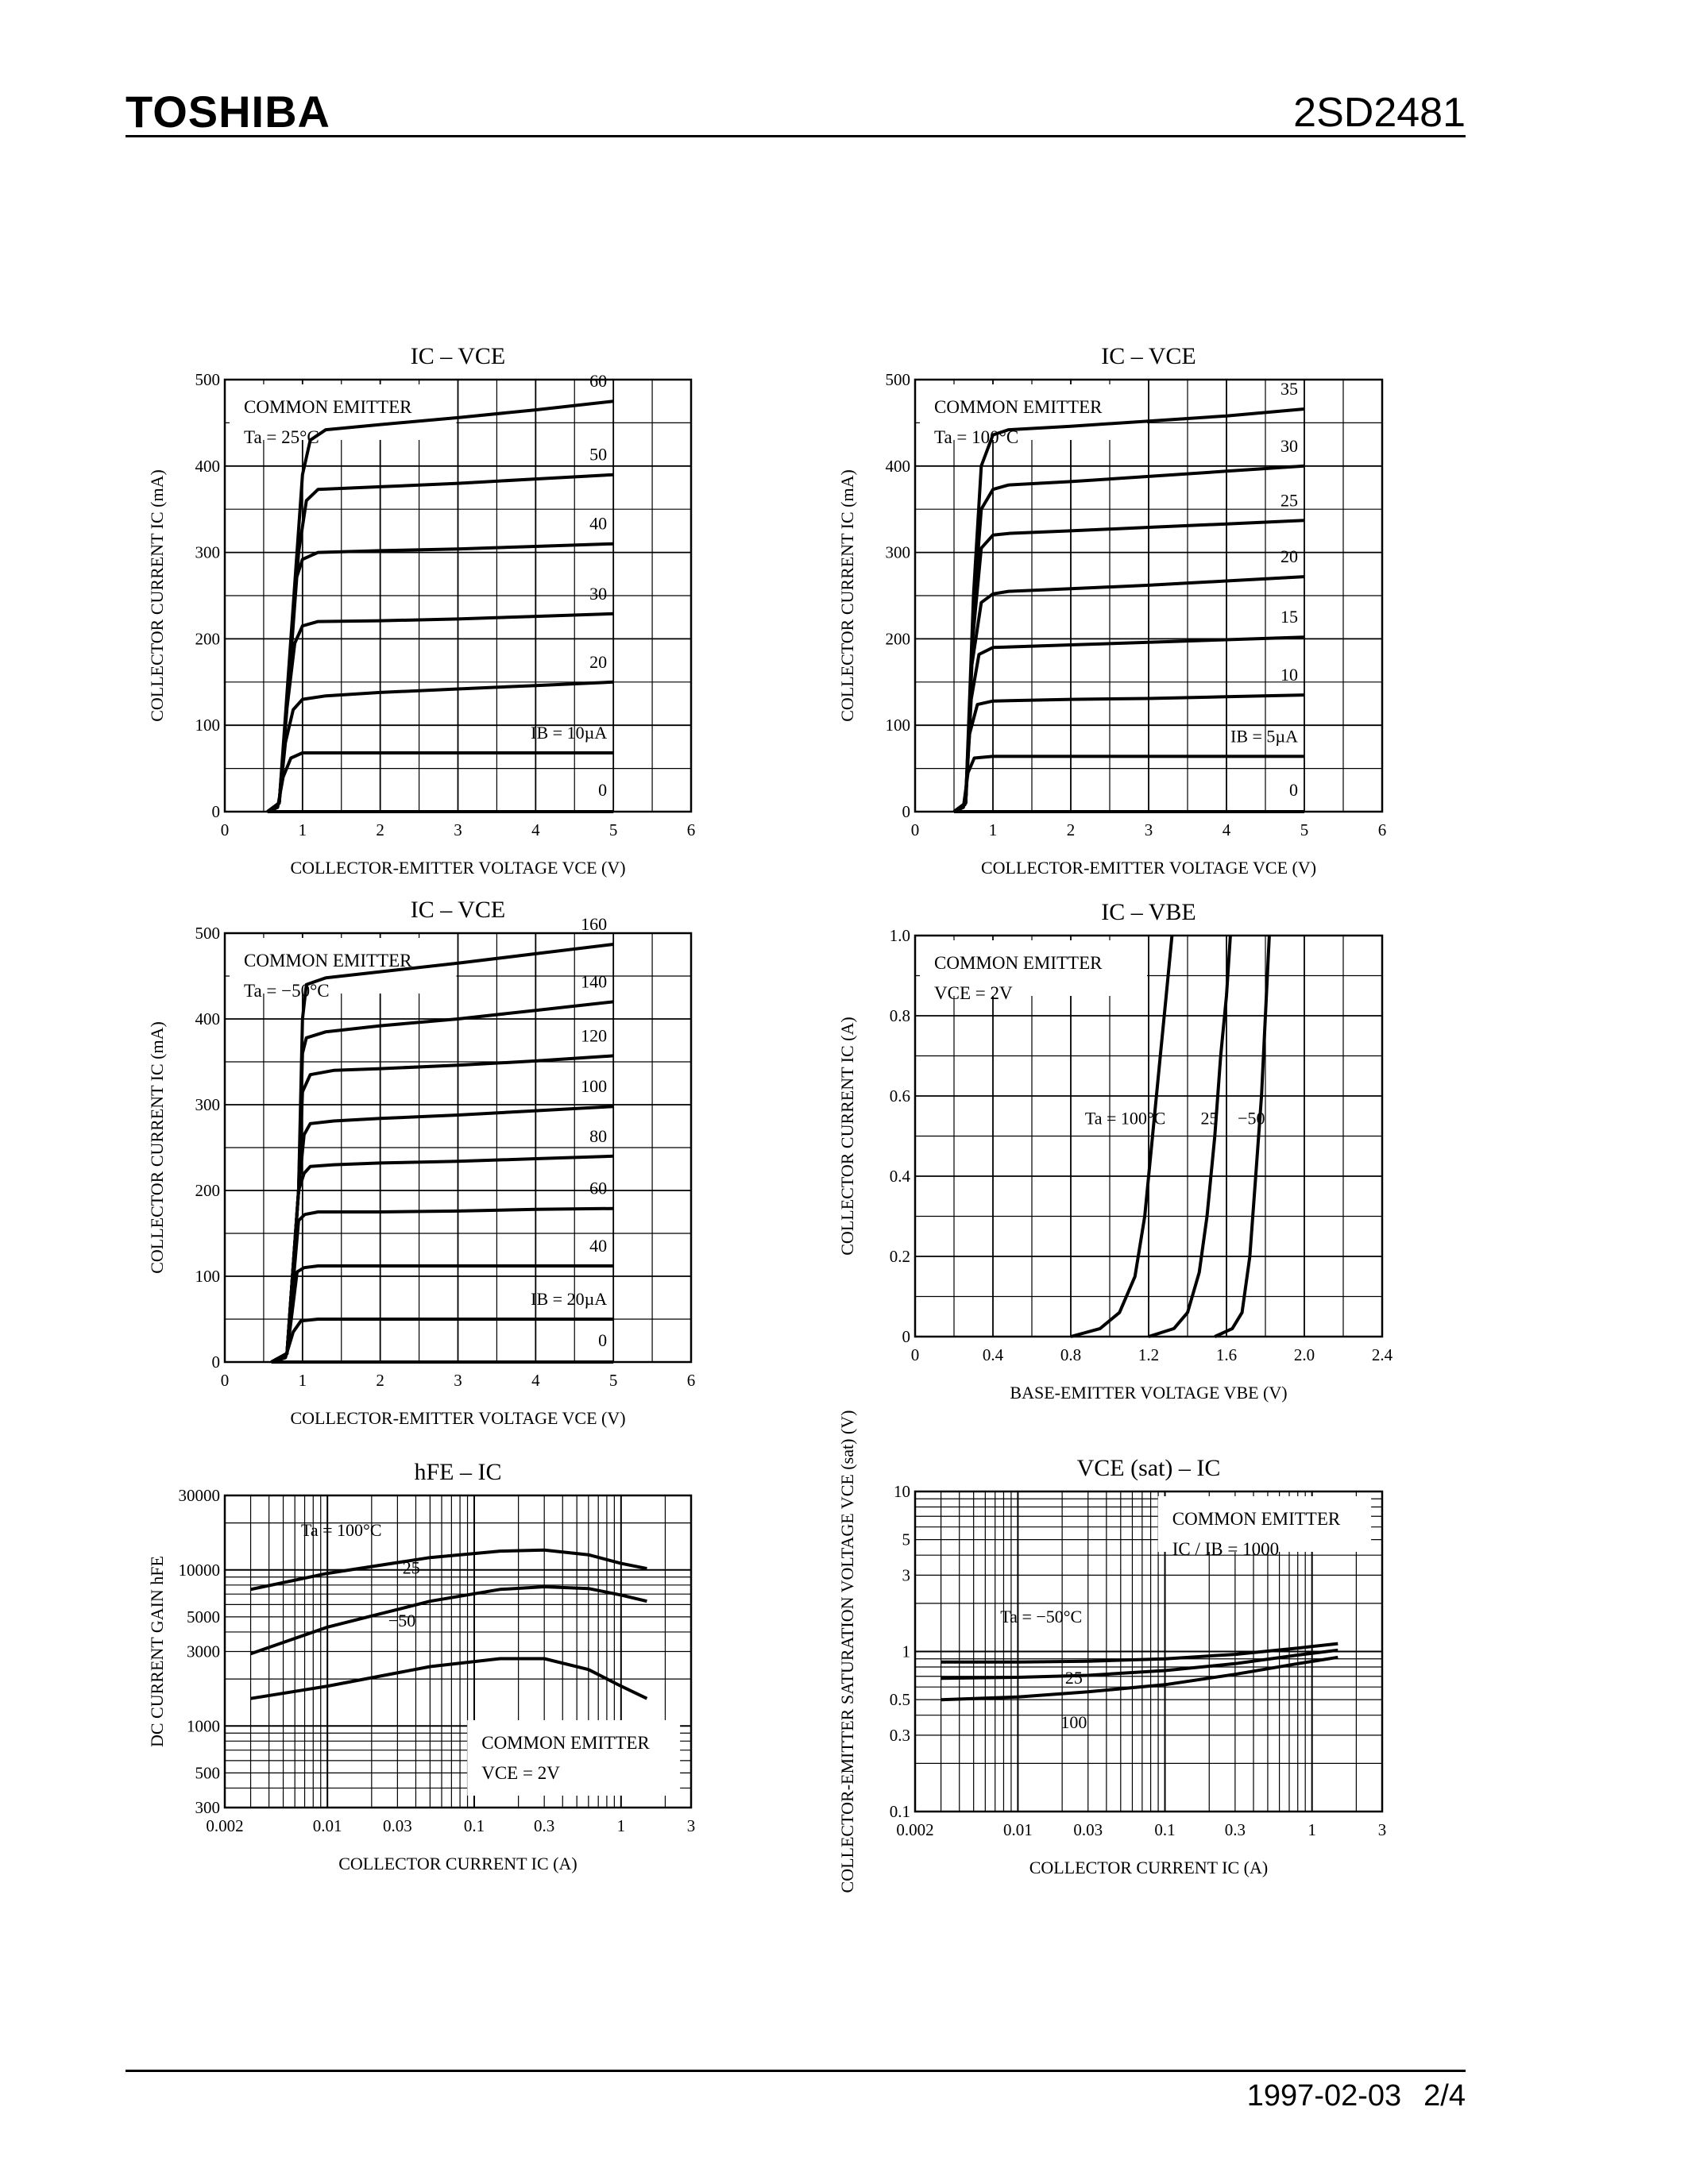  Describe the element at coordinates (1148, 912) in the screenshot. I see `chart-title: IC – VBE` at that location.